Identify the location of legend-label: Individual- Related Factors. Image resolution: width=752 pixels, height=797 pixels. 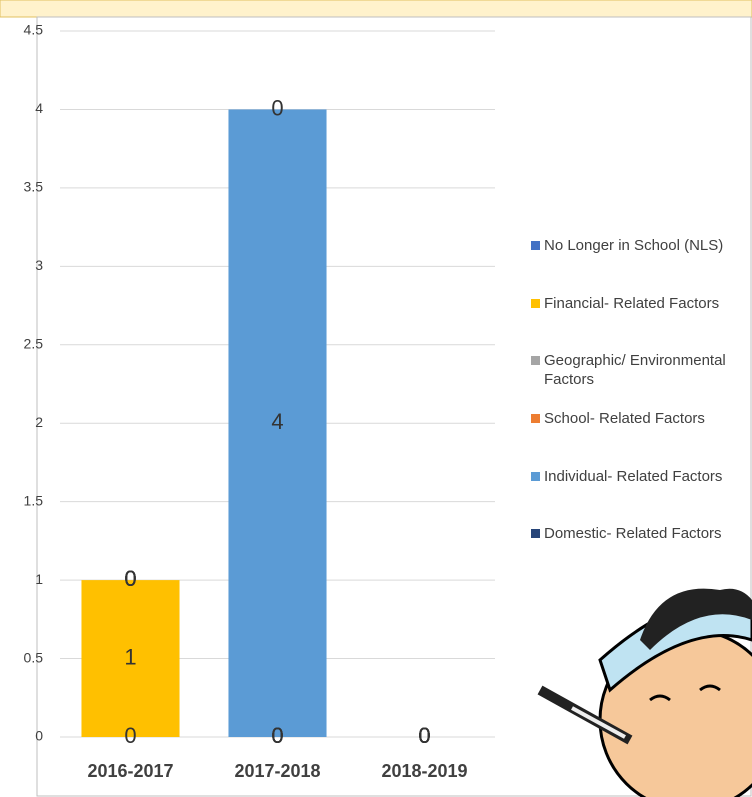
(633, 476).